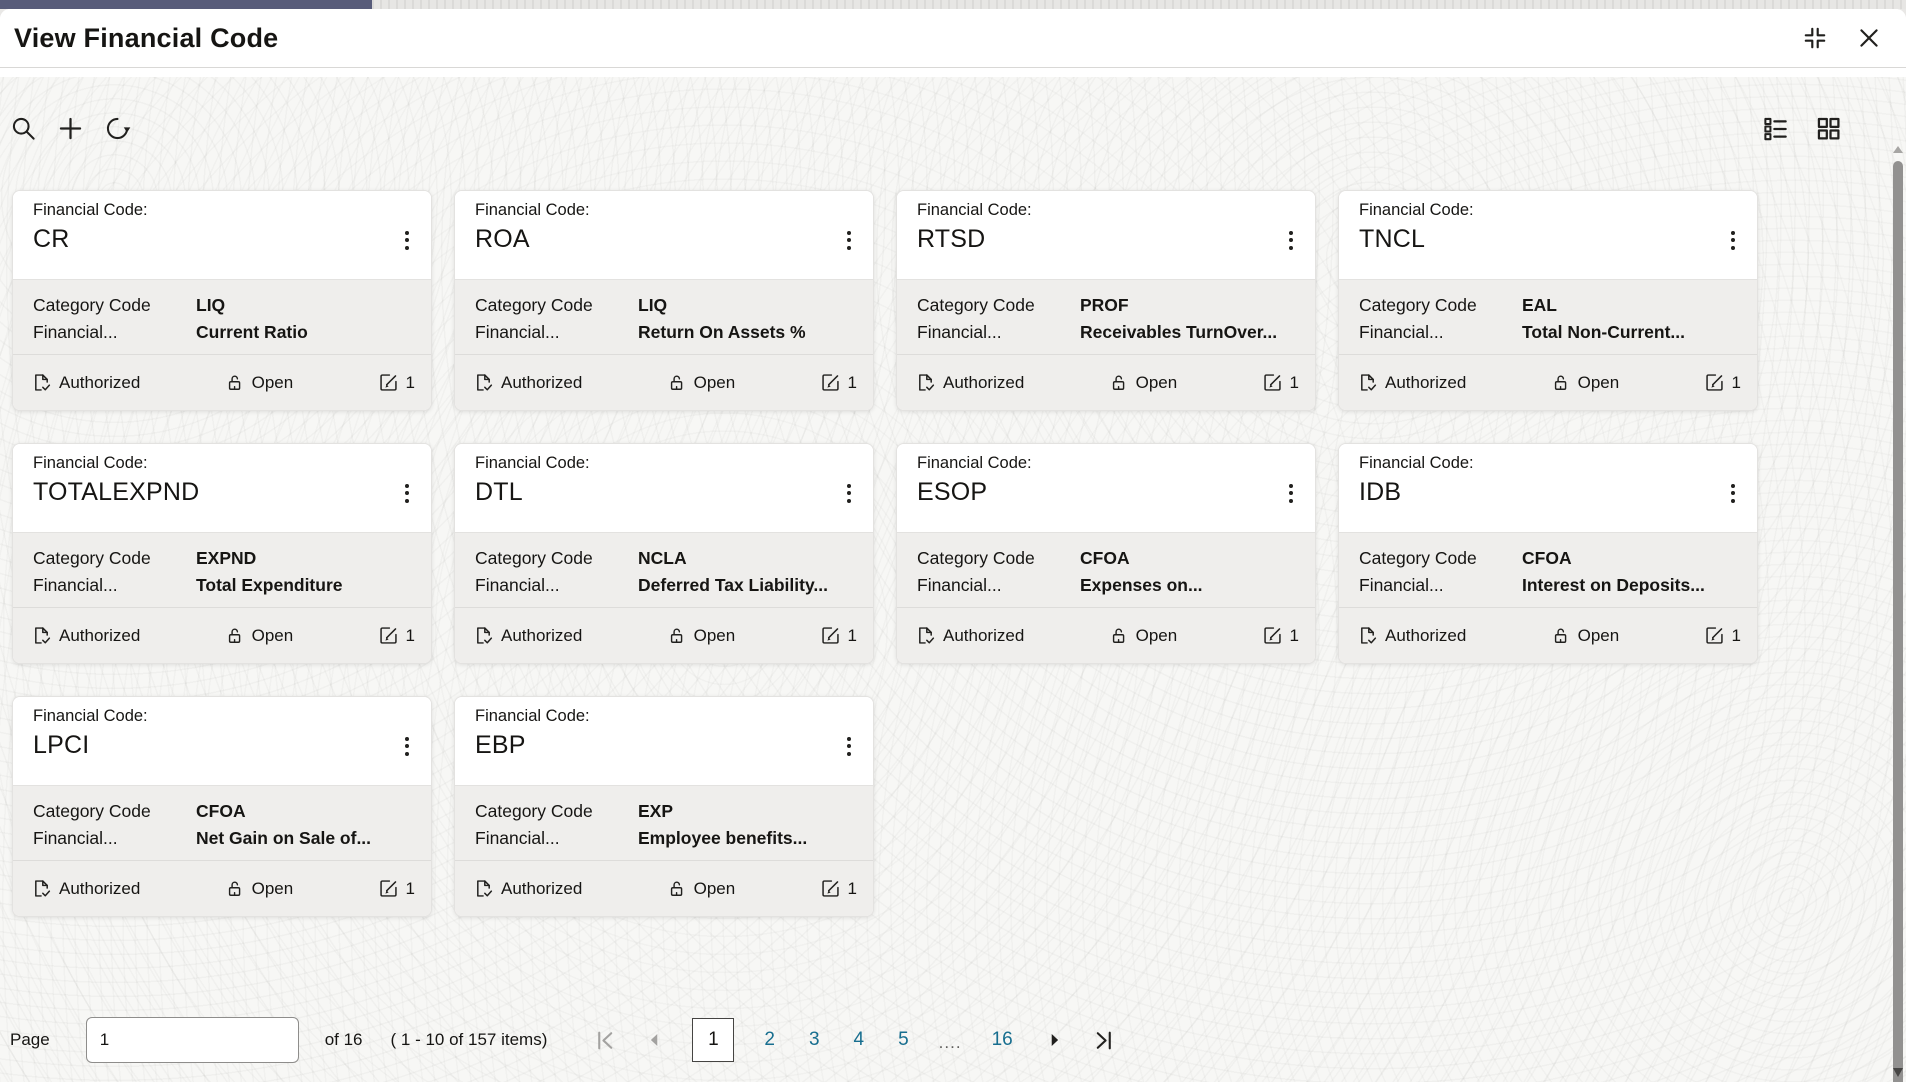 The width and height of the screenshot is (1906, 1082). Describe the element at coordinates (1106, 235) in the screenshot. I see `card-header: Financial Code: RTSD` at that location.